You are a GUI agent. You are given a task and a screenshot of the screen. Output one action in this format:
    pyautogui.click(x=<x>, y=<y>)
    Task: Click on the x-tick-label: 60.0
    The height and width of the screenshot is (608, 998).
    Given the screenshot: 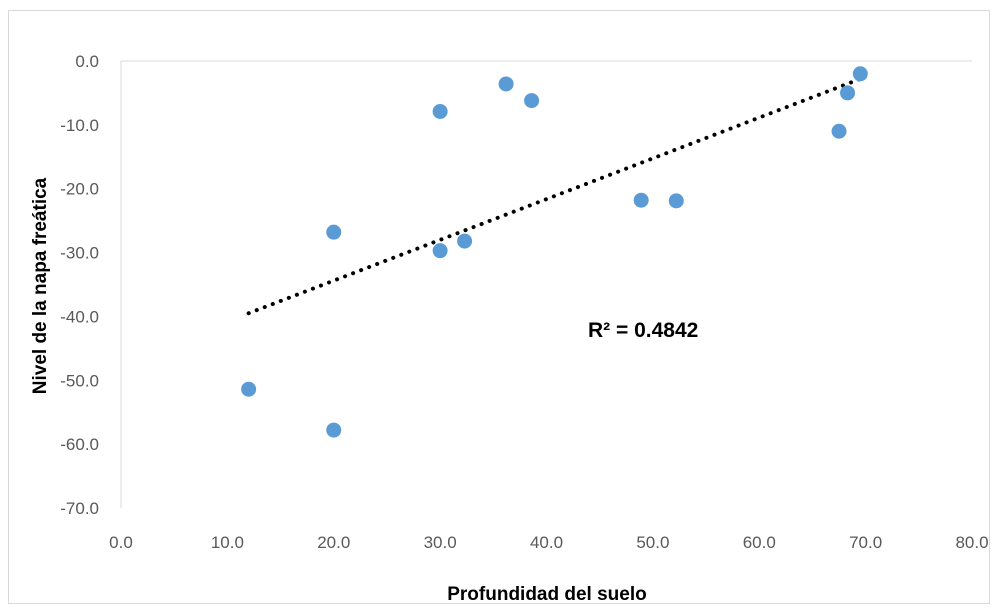 What is the action you would take?
    pyautogui.click(x=759, y=542)
    